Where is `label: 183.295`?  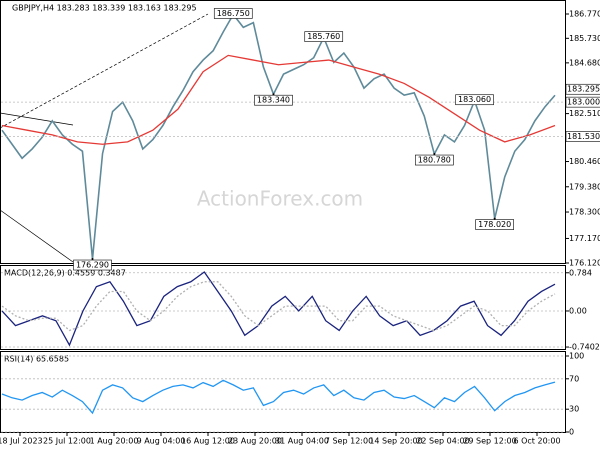 label: 183.295 is located at coordinates (583, 89).